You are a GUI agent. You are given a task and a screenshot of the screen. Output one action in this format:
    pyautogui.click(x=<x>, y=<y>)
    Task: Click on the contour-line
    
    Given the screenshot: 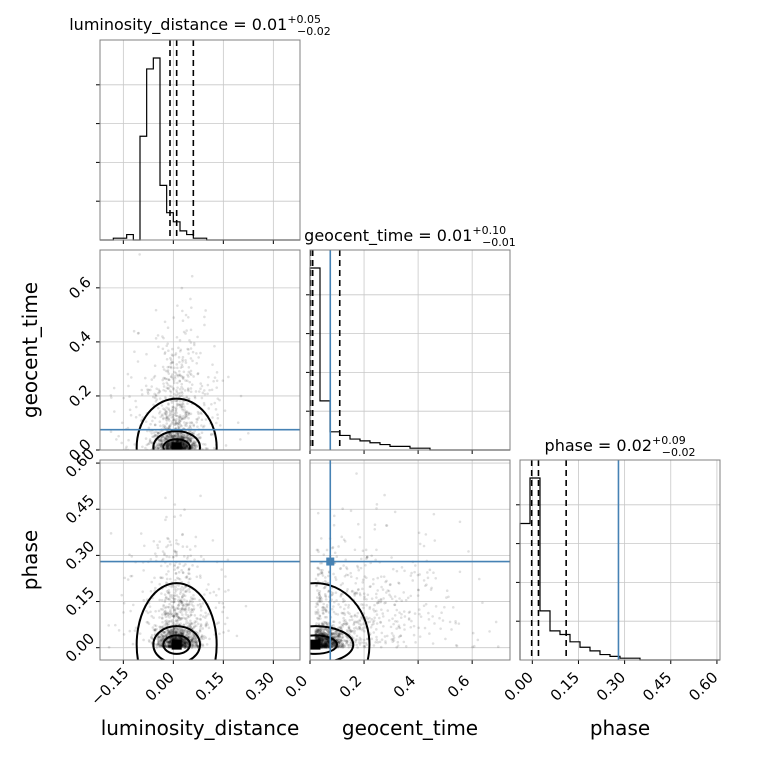 What is the action you would take?
    pyautogui.click(x=176, y=440)
    